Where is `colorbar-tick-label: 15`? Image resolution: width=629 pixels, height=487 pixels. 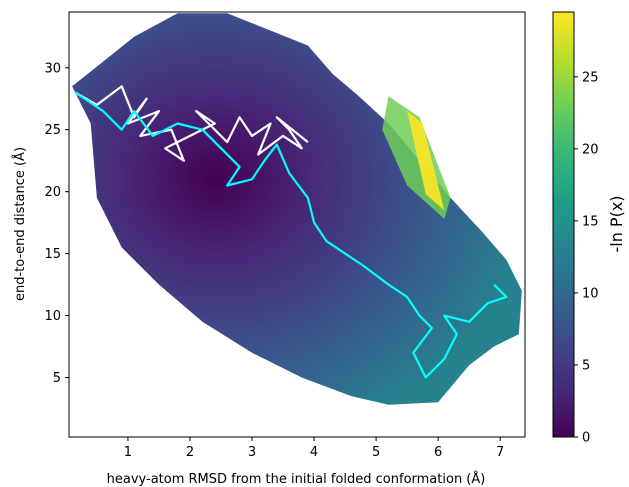 colorbar-tick-label: 15 is located at coordinates (590, 221).